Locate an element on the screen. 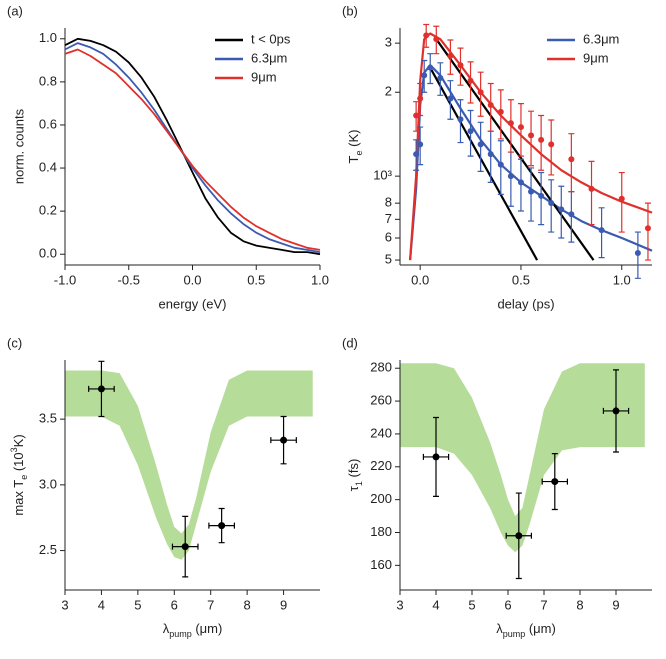 The image size is (666, 659). y-axis-label-part: e is located at coordinates (24, 477).